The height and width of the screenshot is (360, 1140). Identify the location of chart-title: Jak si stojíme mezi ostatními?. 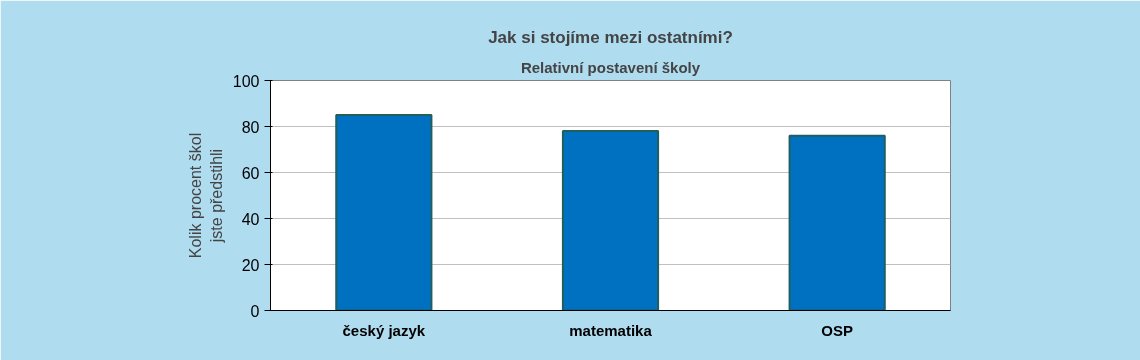
(610, 37).